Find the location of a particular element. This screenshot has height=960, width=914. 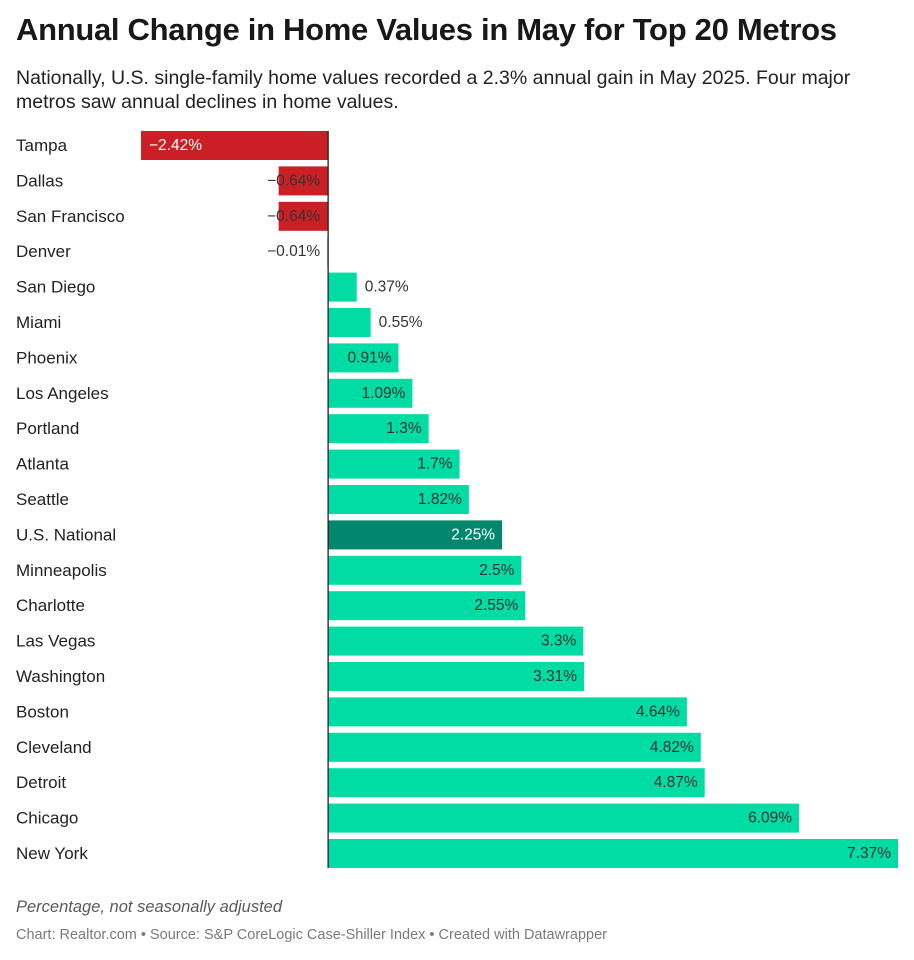

value-label-charlotte: 2.55% is located at coordinates (496, 605).